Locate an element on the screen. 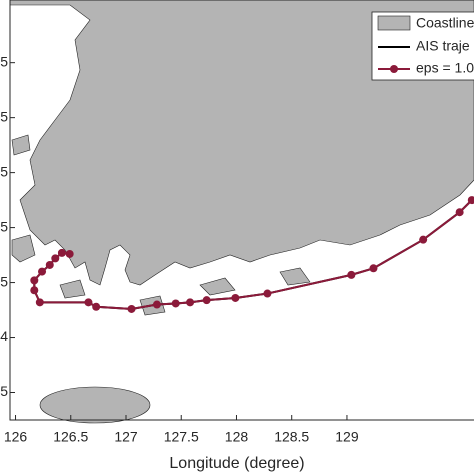 The width and height of the screenshot is (474, 474). x-tick-label: 128.5 is located at coordinates (291, 437).